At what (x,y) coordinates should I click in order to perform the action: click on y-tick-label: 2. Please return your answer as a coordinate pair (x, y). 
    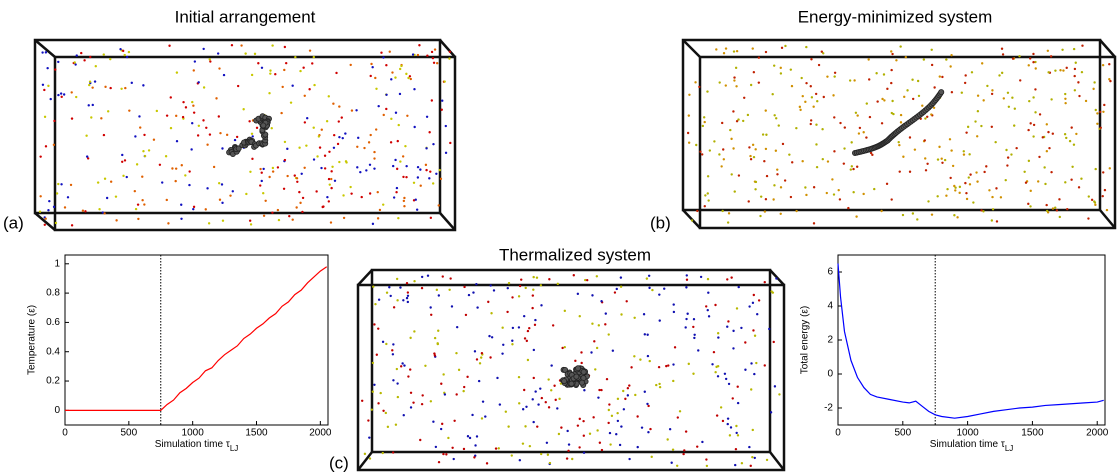
    Looking at the image, I should click on (830, 340).